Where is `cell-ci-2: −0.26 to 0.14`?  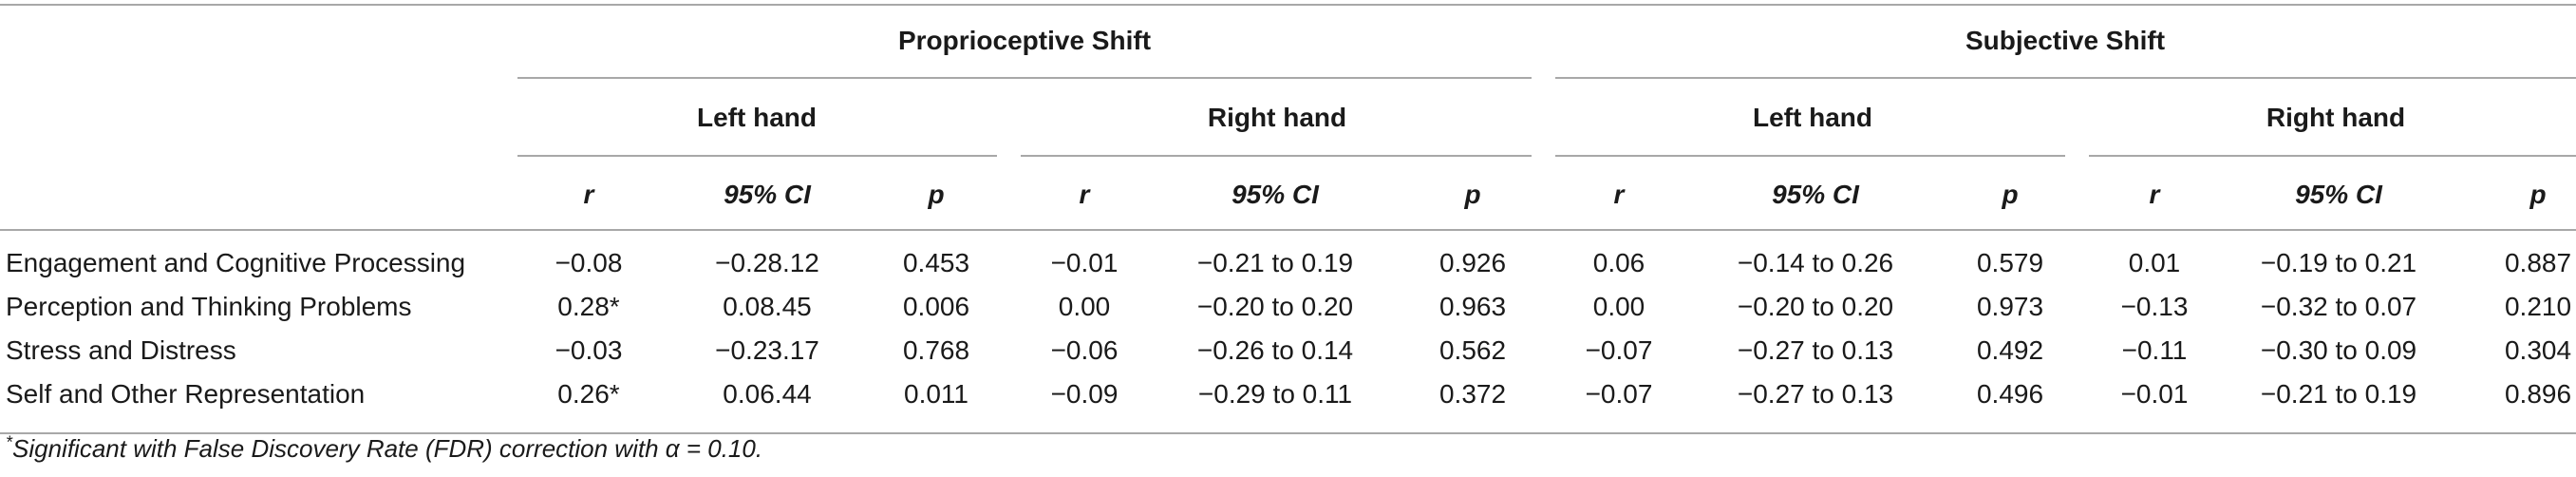 cell-ci-2: −0.26 to 0.14 is located at coordinates (1275, 350).